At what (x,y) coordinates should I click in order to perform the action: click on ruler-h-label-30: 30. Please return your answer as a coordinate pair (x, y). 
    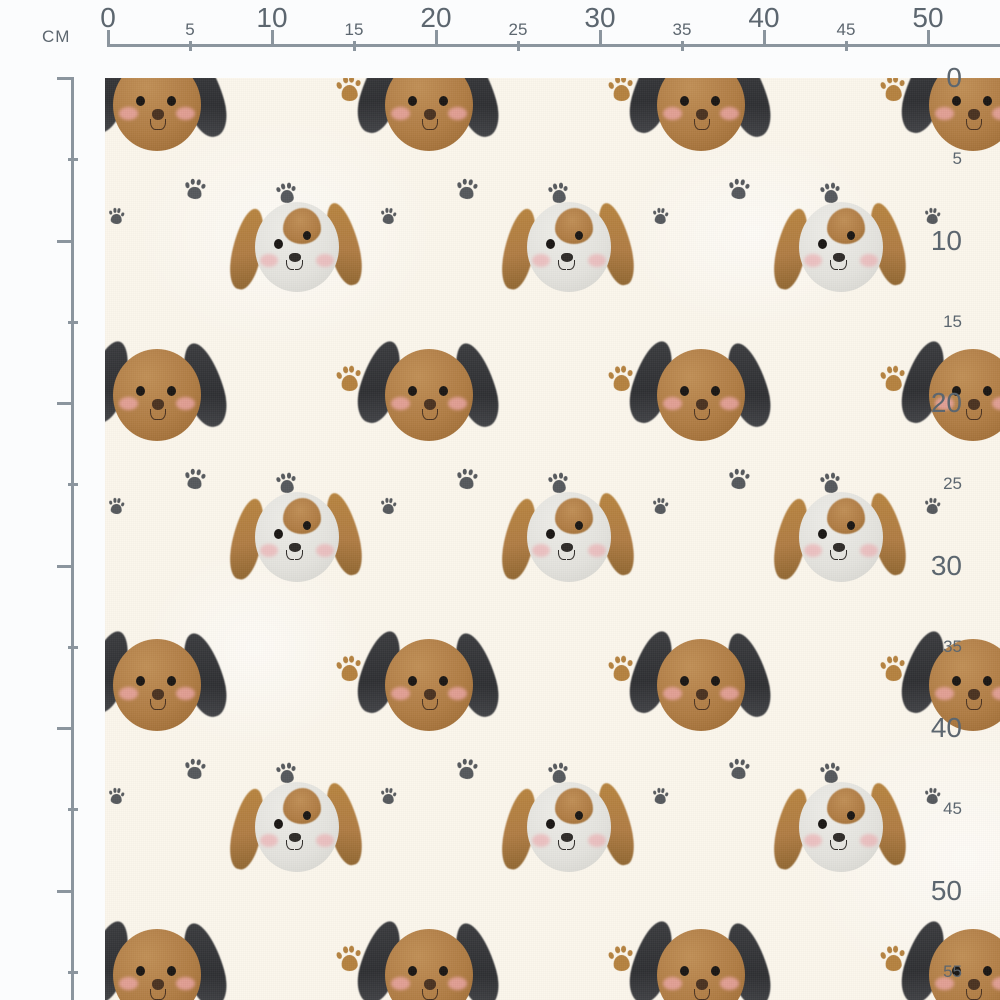
    Looking at the image, I should click on (600, 17).